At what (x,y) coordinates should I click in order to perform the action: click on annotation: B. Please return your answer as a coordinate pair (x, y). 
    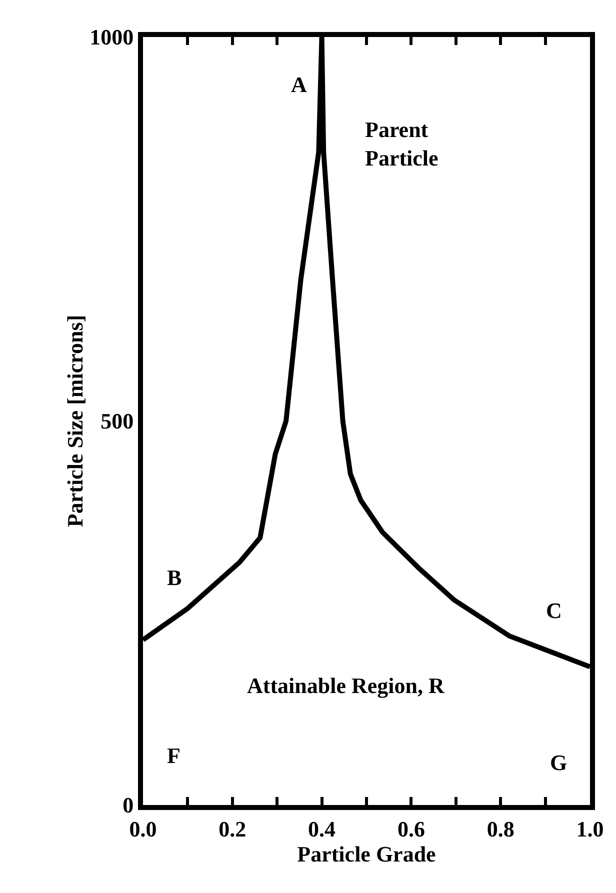
    Looking at the image, I should click on (174, 577).